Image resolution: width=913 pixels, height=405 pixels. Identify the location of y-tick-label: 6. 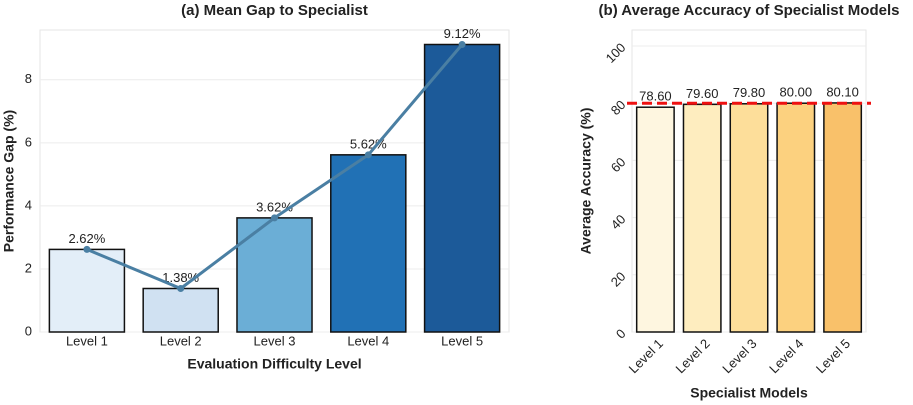
(28, 141).